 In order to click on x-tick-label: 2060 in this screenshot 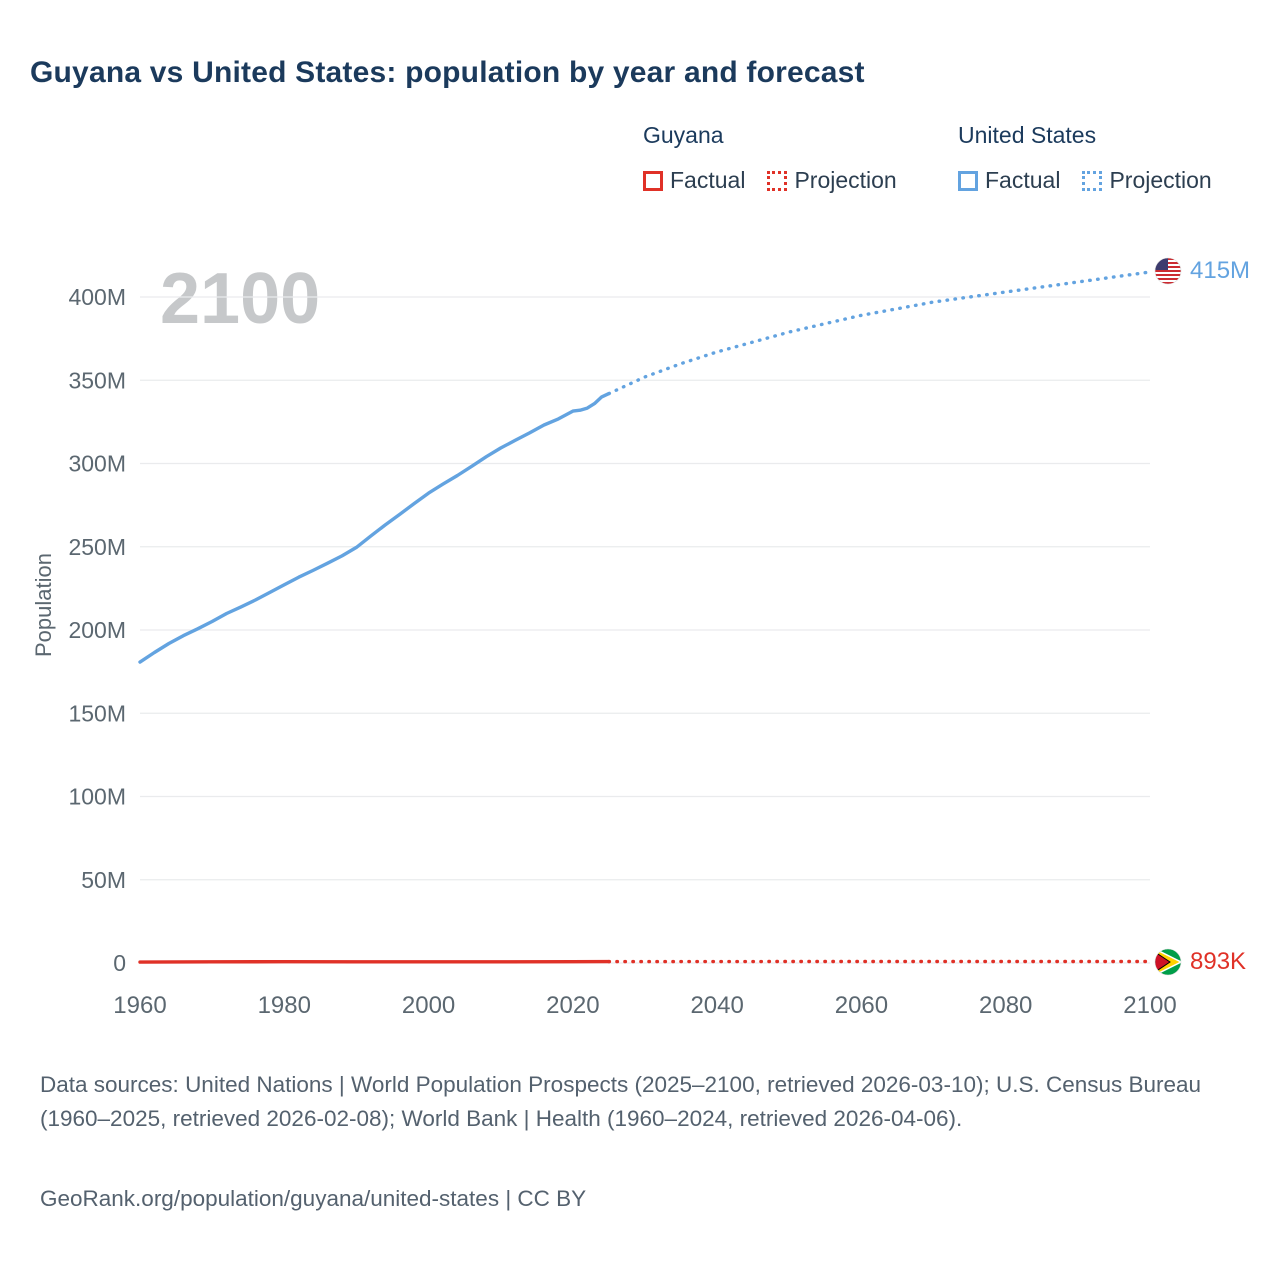, I will do `click(861, 1005)`.